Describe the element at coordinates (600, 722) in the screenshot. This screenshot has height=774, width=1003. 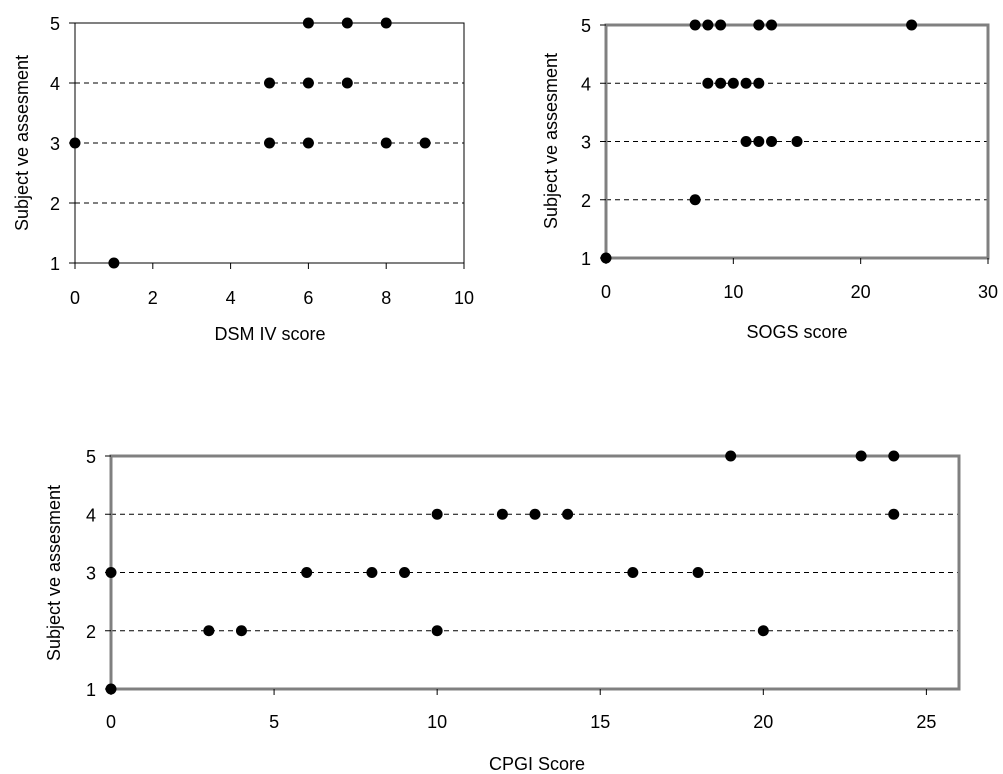
I see `x-tick-label: 15` at that location.